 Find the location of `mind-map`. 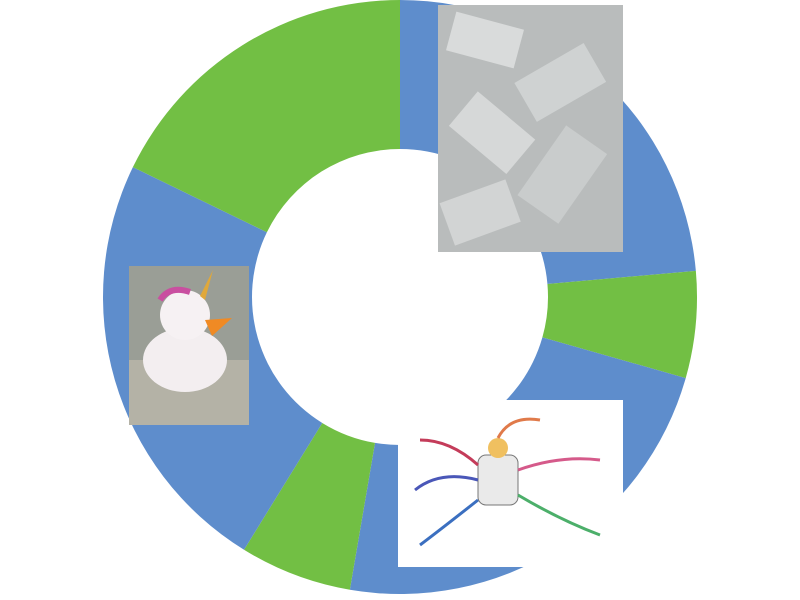

mind-map is located at coordinates (510, 483).